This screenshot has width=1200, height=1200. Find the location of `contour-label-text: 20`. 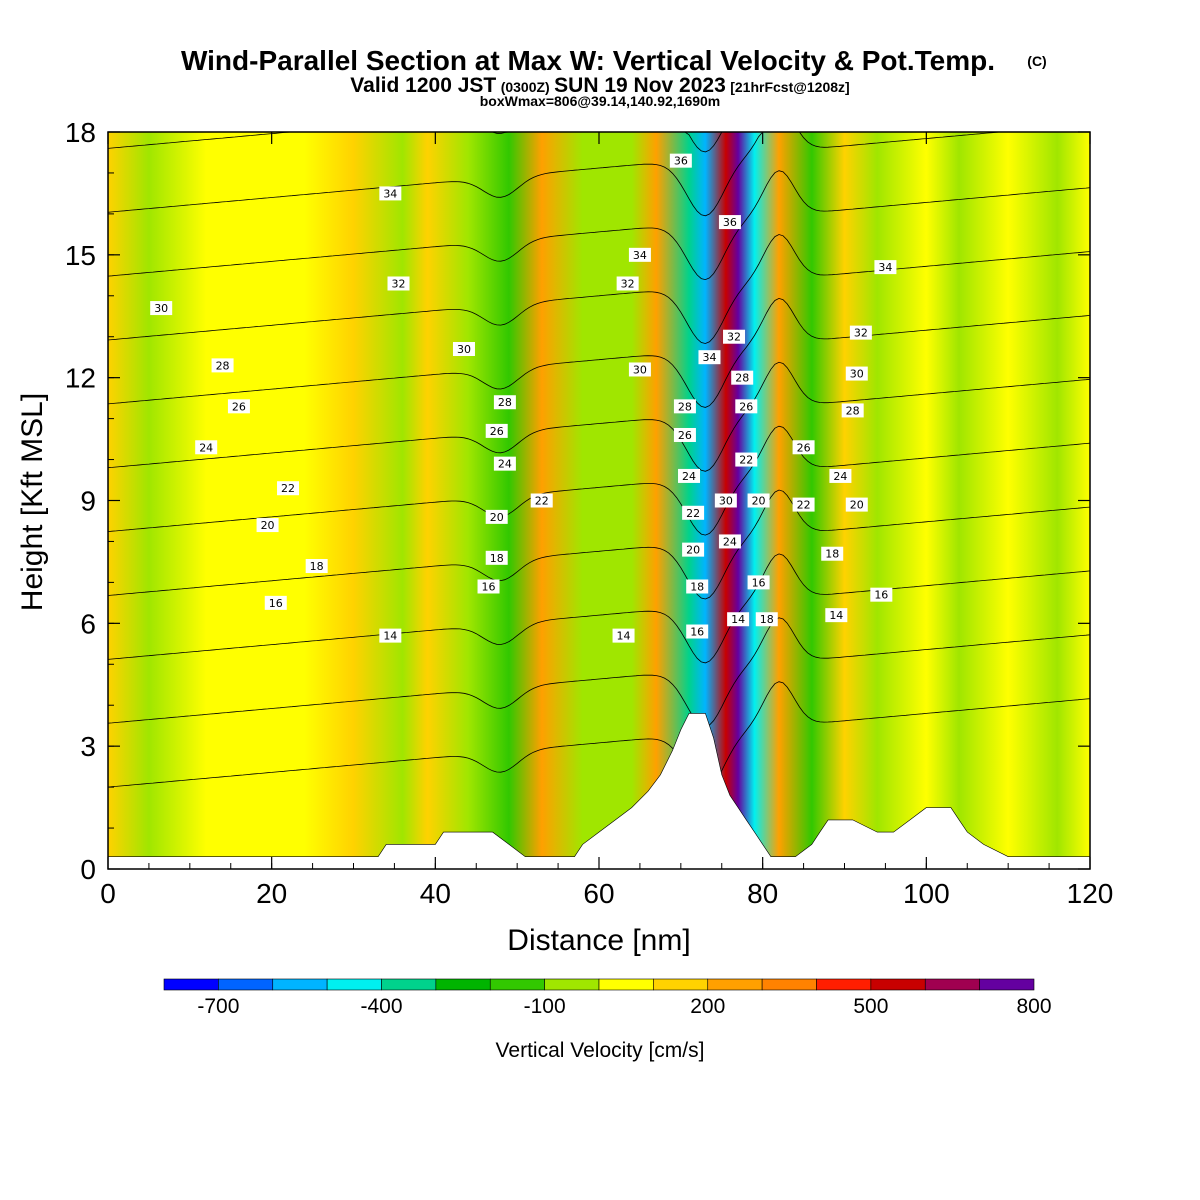

contour-label-text: 20 is located at coordinates (268, 525).